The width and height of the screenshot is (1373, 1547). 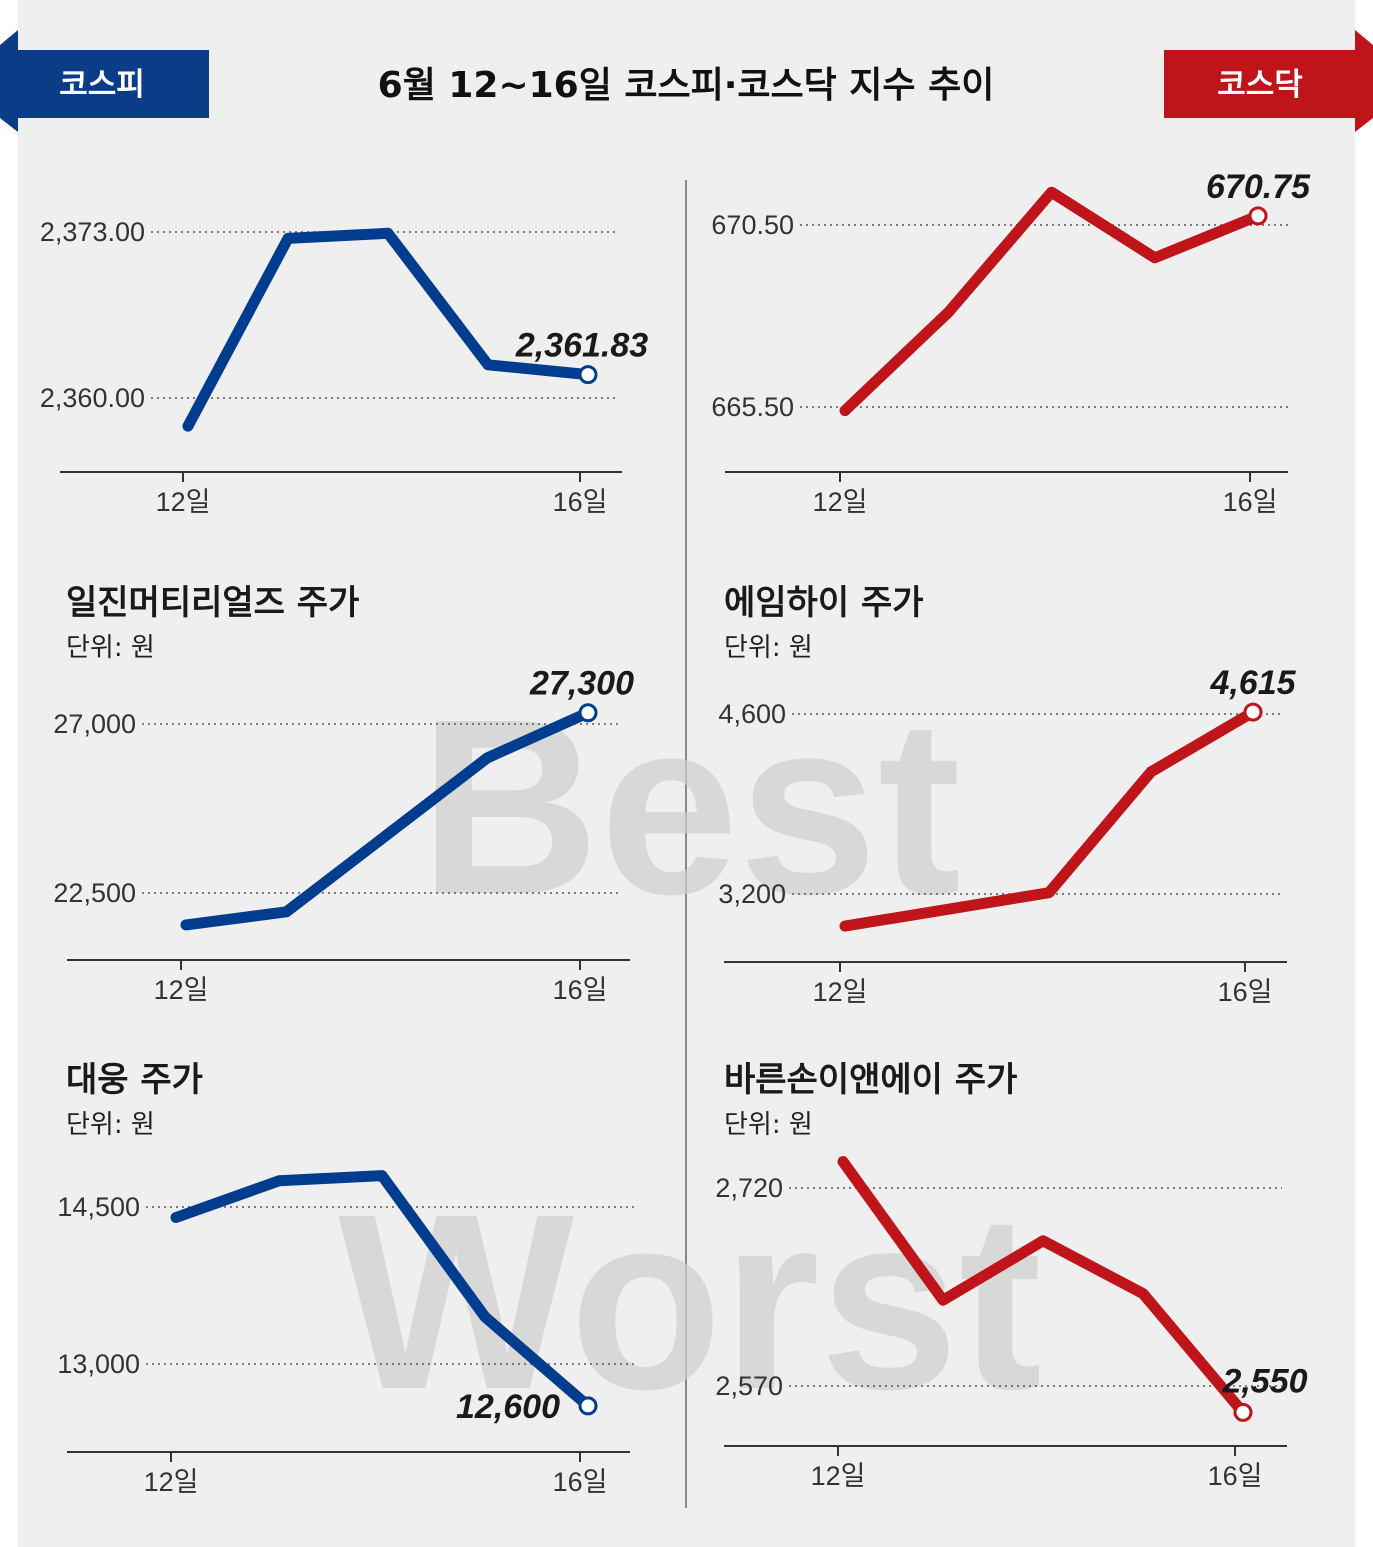 I want to click on y-tick-label: 27,000, so click(x=94, y=724).